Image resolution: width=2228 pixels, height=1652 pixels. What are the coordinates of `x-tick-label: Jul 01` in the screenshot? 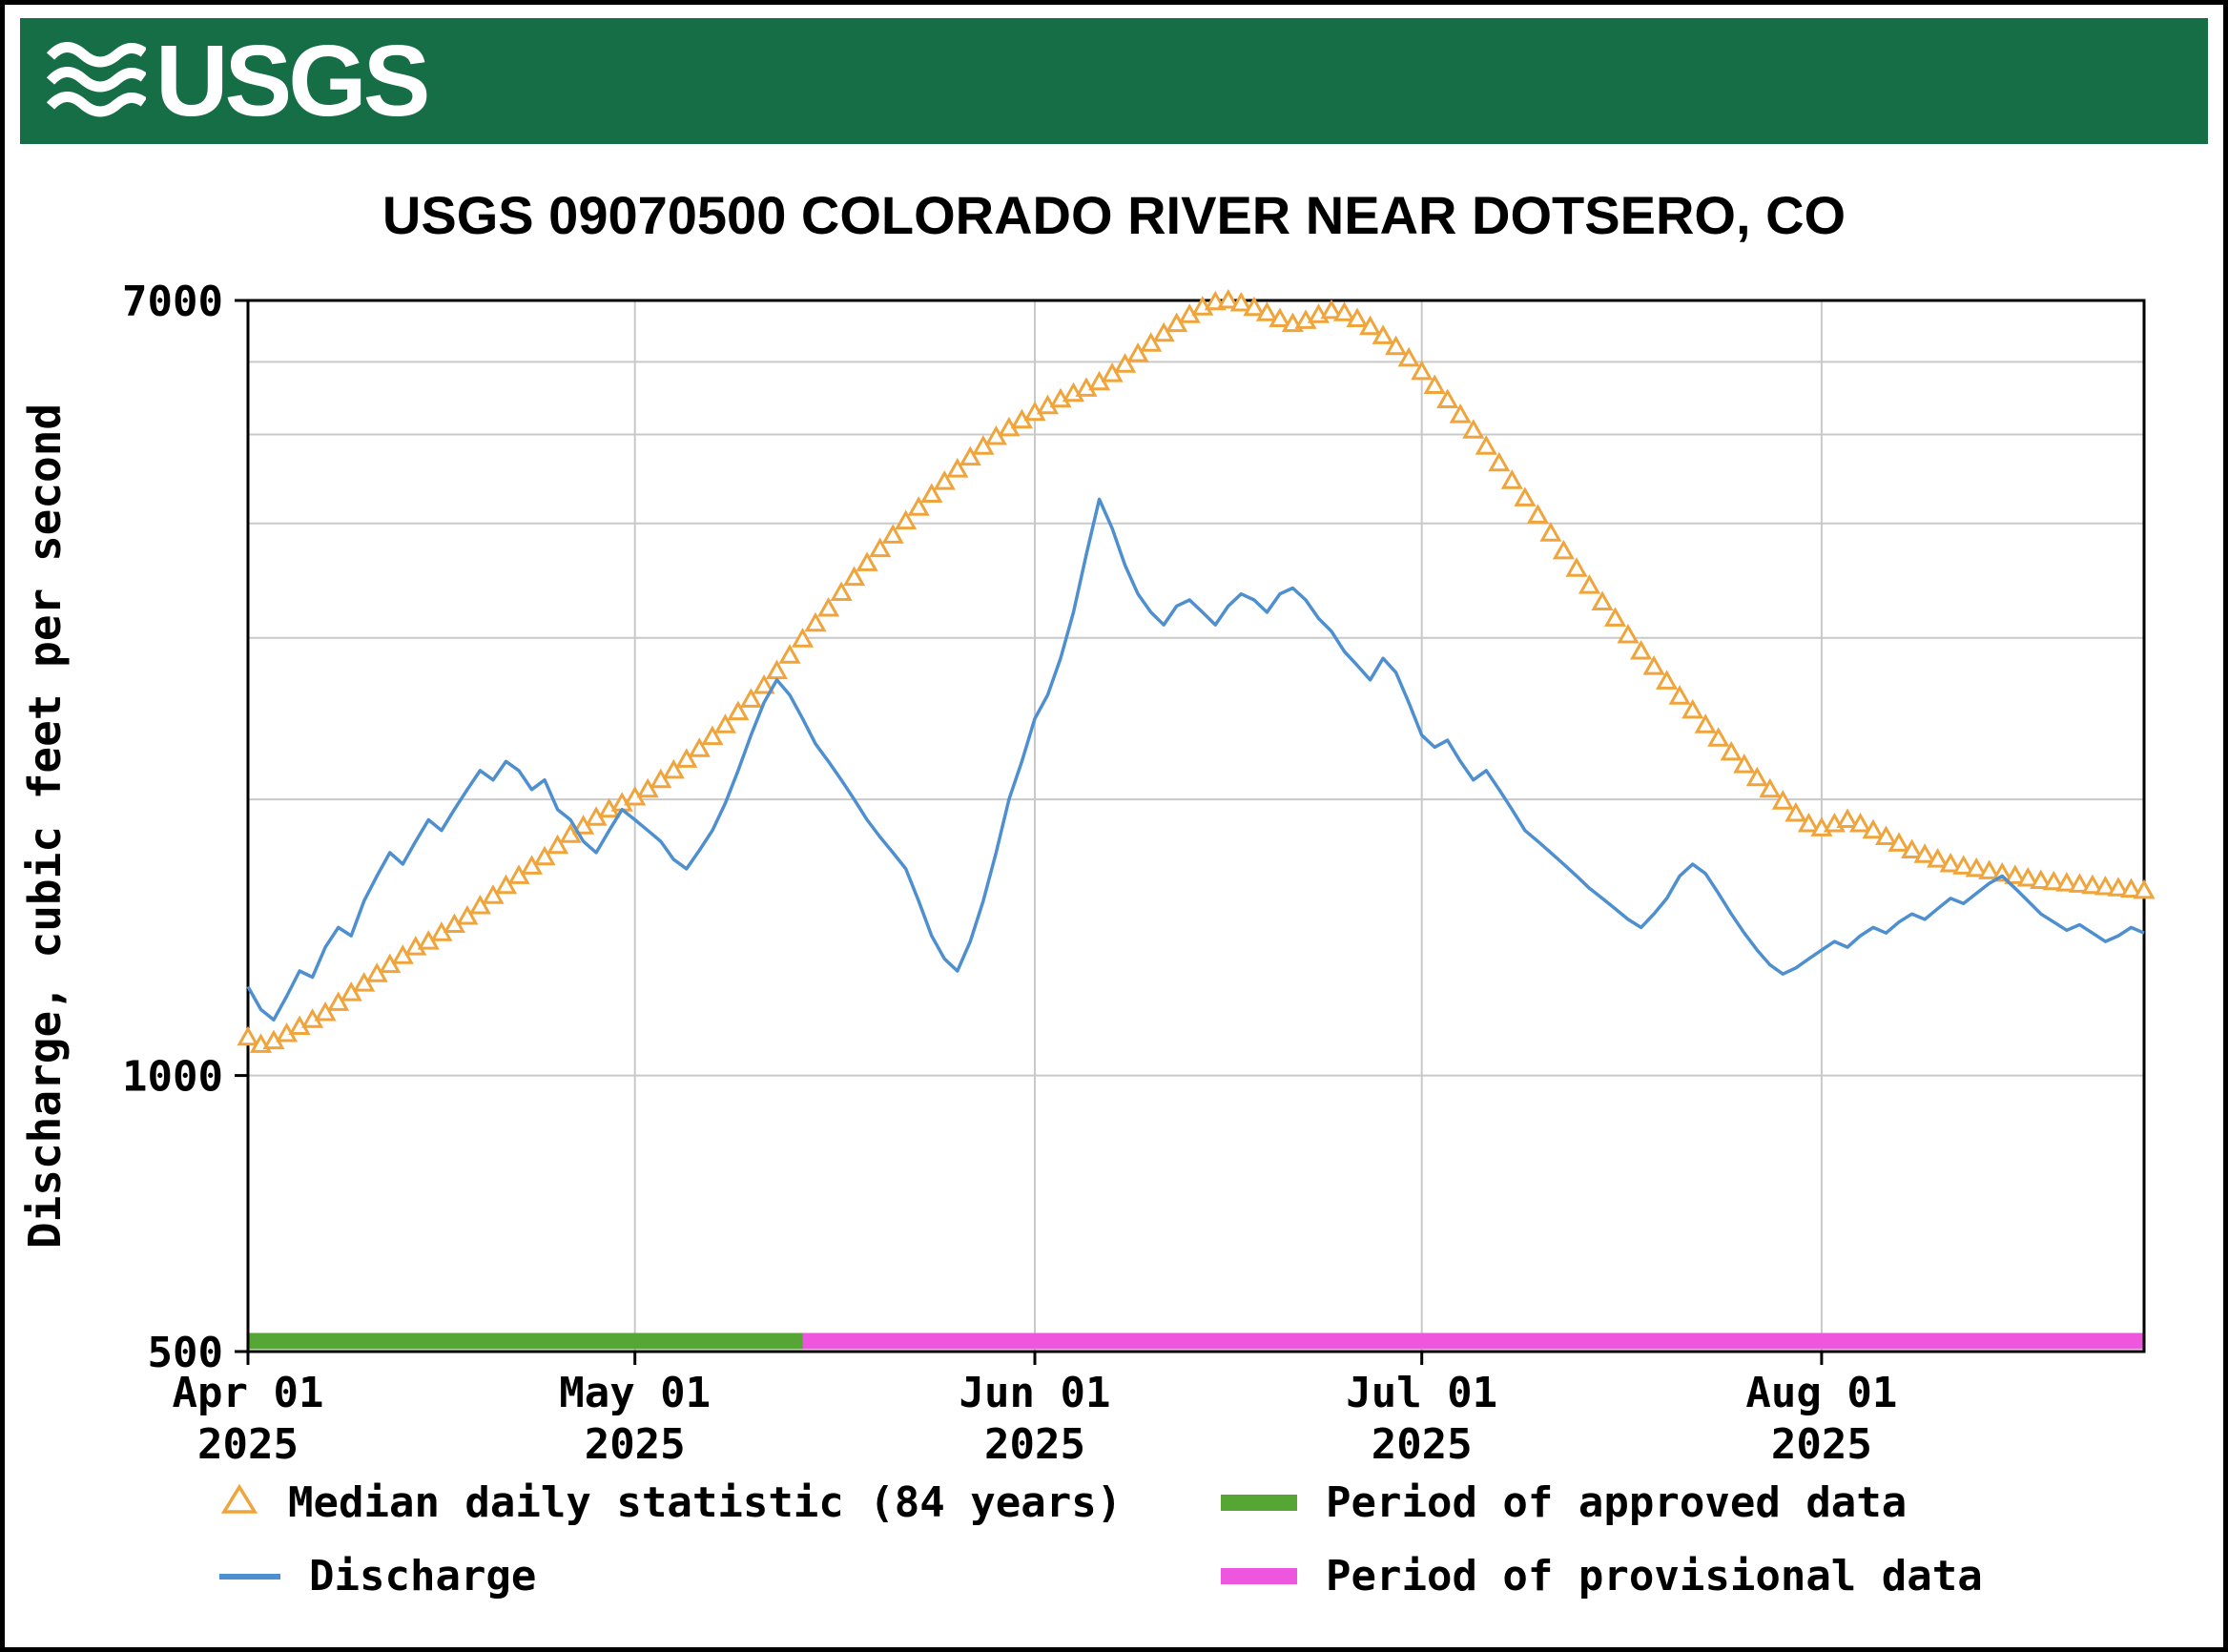 It's located at (1421, 1393).